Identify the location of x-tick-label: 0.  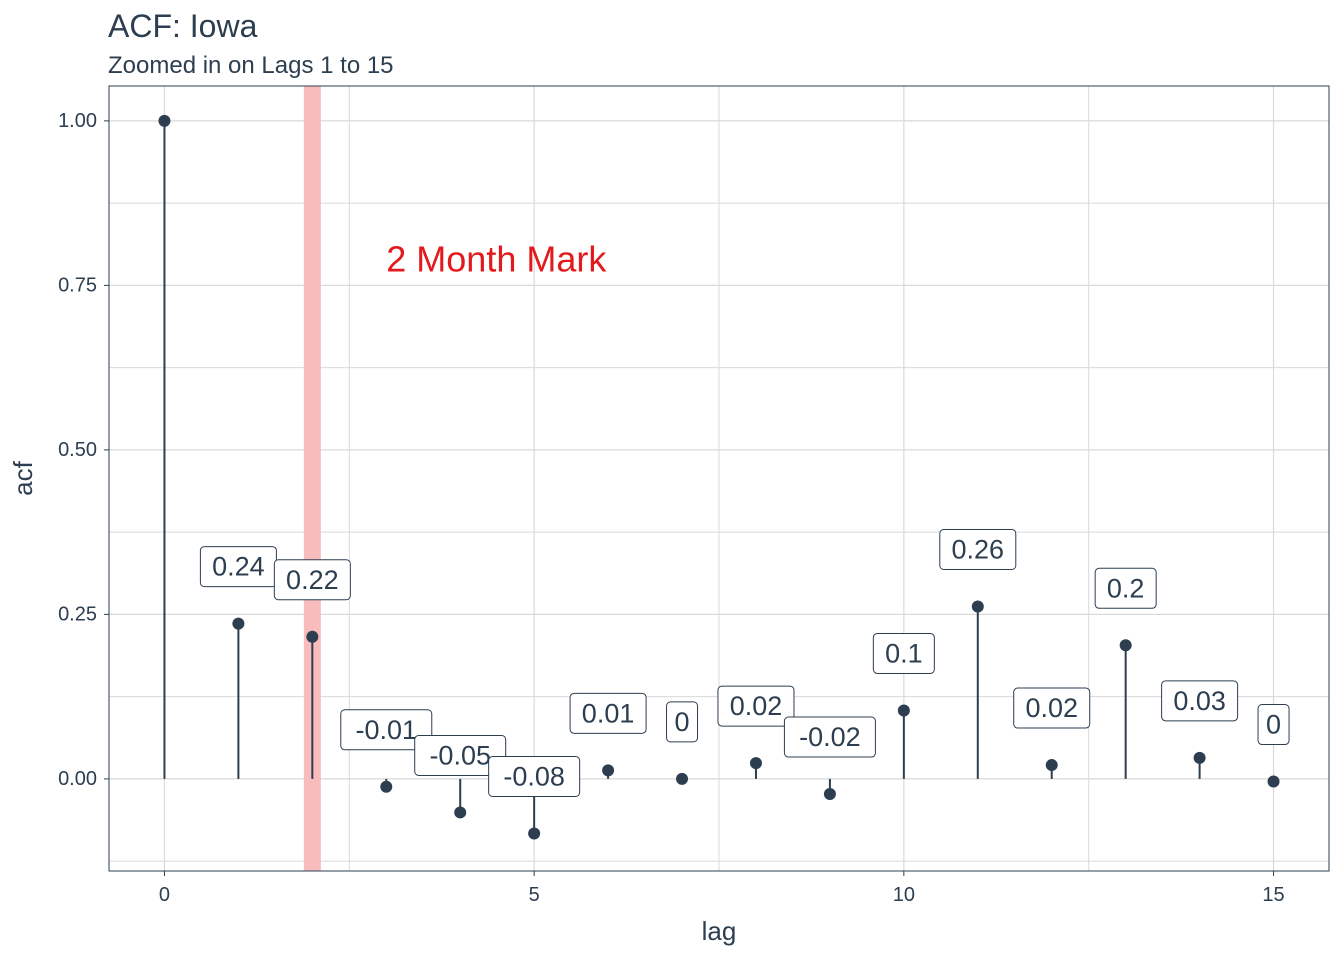
(164, 895).